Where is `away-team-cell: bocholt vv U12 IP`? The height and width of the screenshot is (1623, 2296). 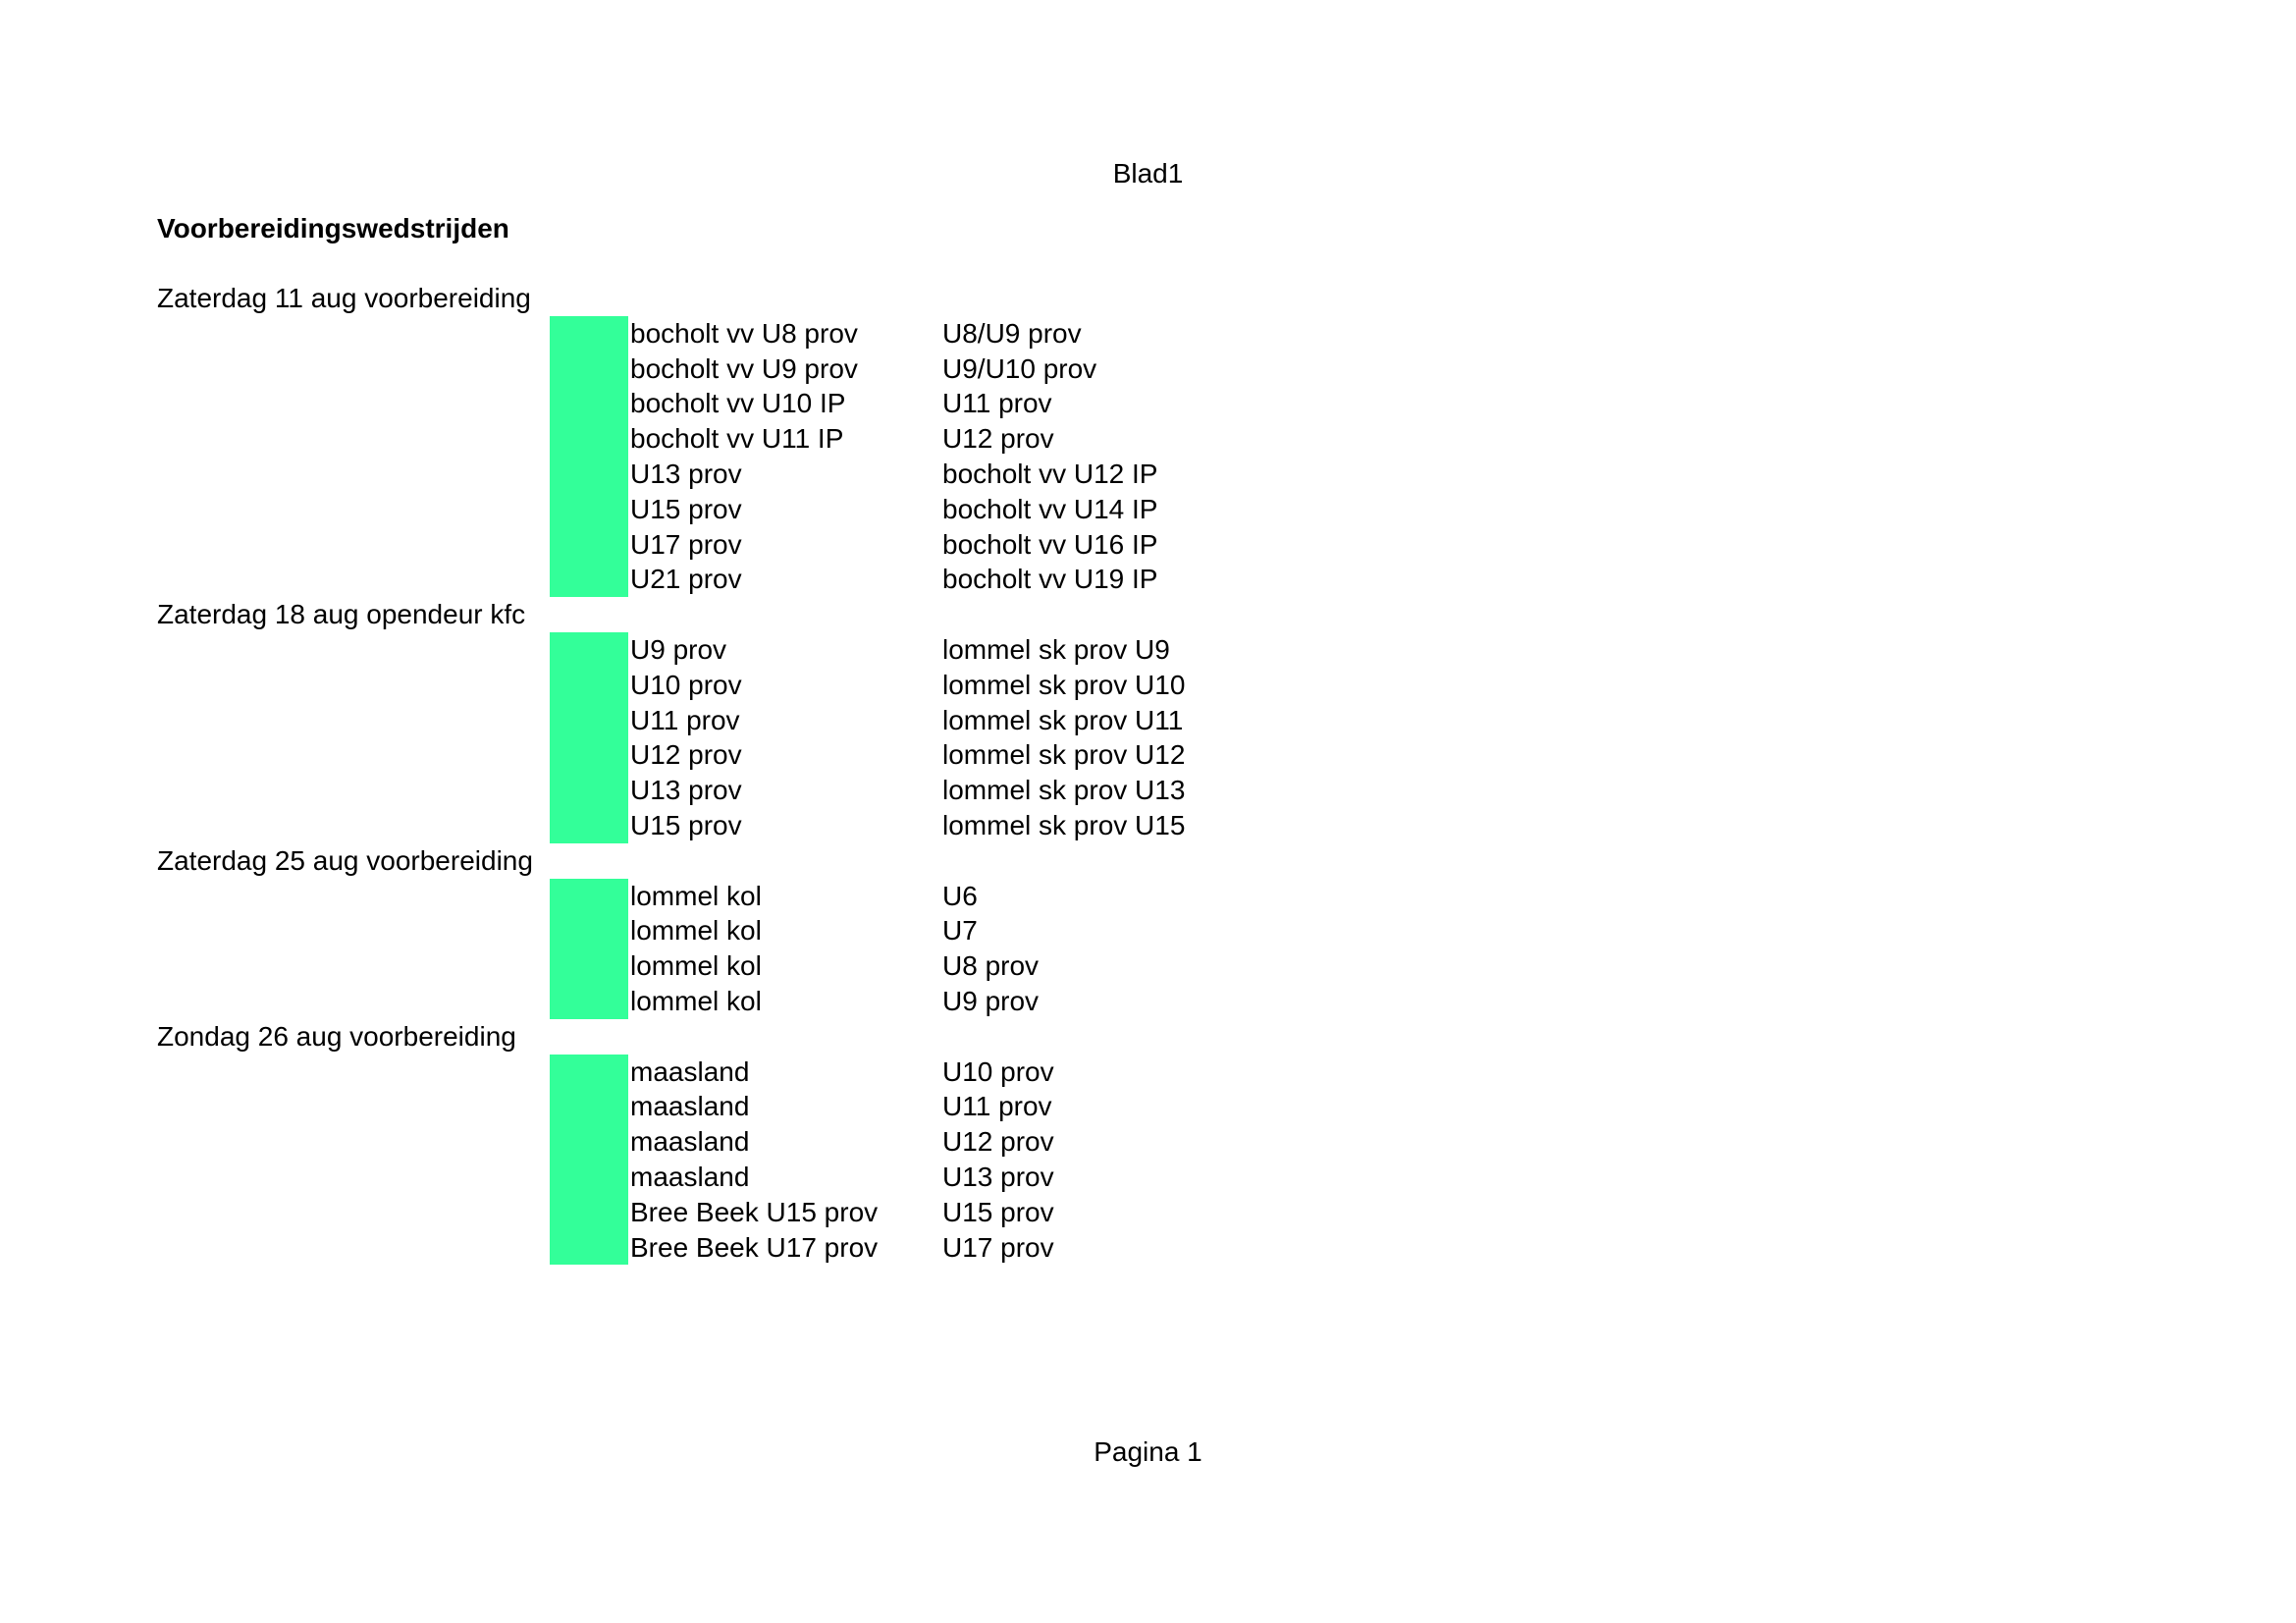 away-team-cell: bocholt vv U12 IP is located at coordinates (1050, 473).